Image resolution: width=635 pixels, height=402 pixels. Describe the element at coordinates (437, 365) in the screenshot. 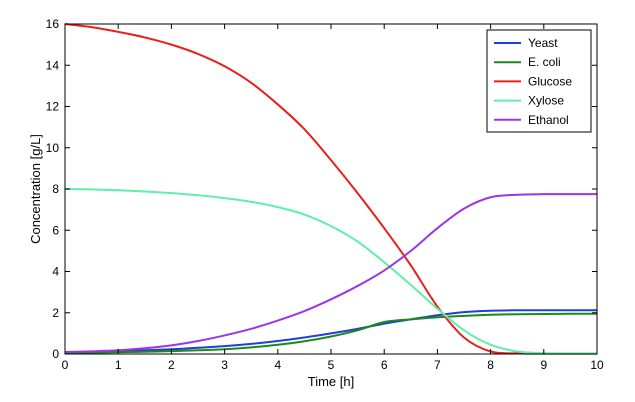

I see `x-tick-label: 7` at that location.